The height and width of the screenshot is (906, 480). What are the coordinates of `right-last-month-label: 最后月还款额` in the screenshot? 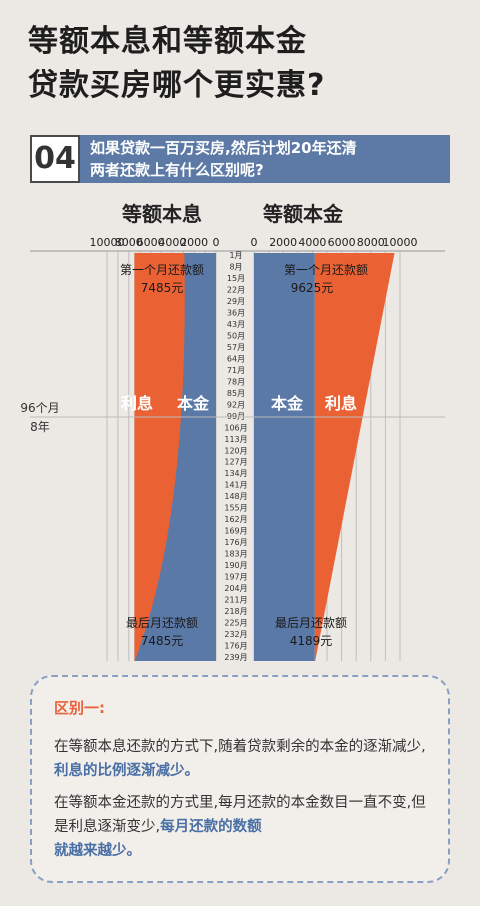 It's located at (311, 623).